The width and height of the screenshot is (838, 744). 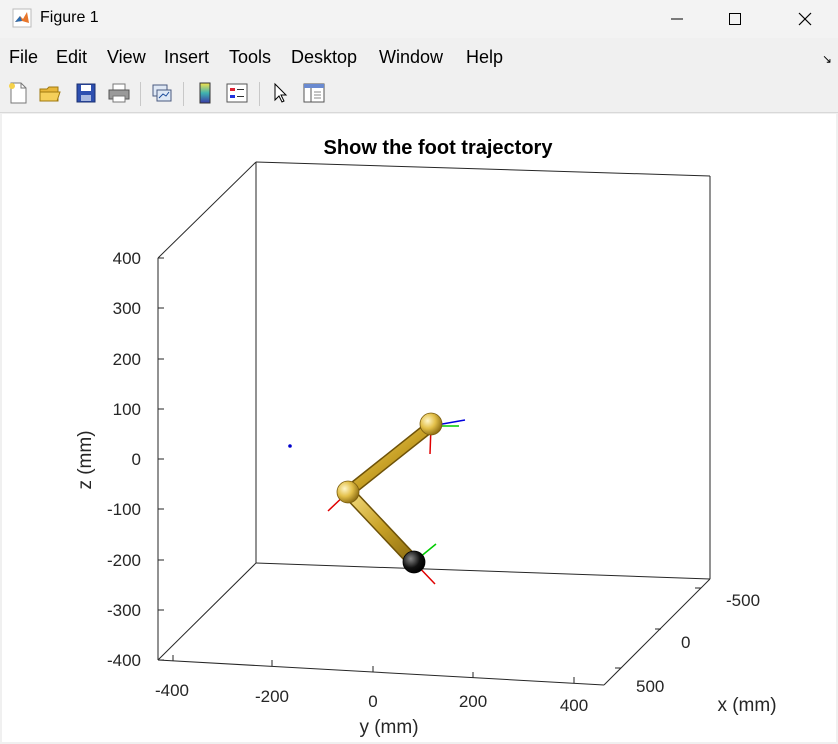 What do you see at coordinates (439, 148) in the screenshot?
I see `chart-title: Show the foot trajectory` at bounding box center [439, 148].